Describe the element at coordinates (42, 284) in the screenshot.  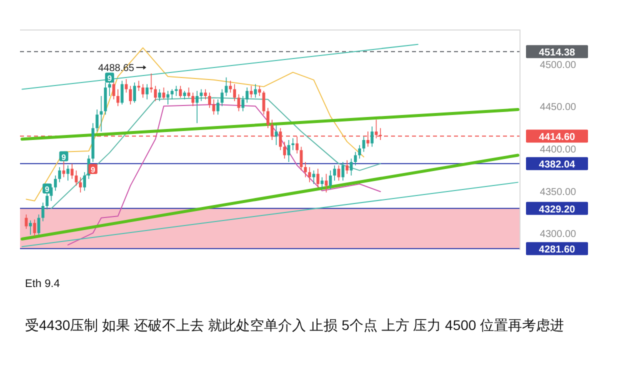
I see `text: Eth 9.4` at that location.